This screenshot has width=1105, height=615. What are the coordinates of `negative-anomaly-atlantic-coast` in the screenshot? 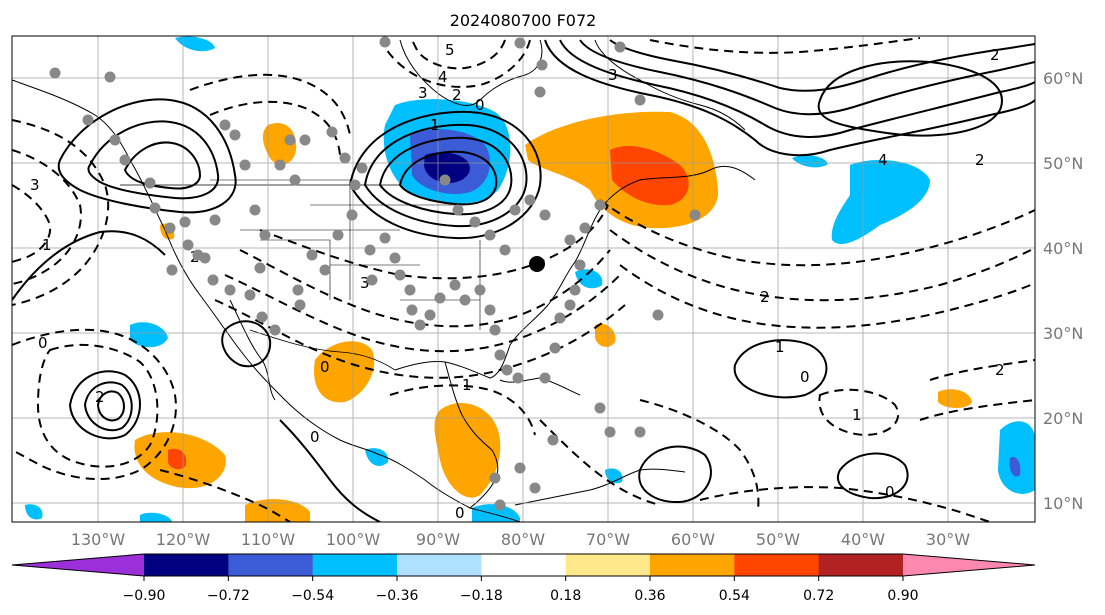 It's located at (589, 279).